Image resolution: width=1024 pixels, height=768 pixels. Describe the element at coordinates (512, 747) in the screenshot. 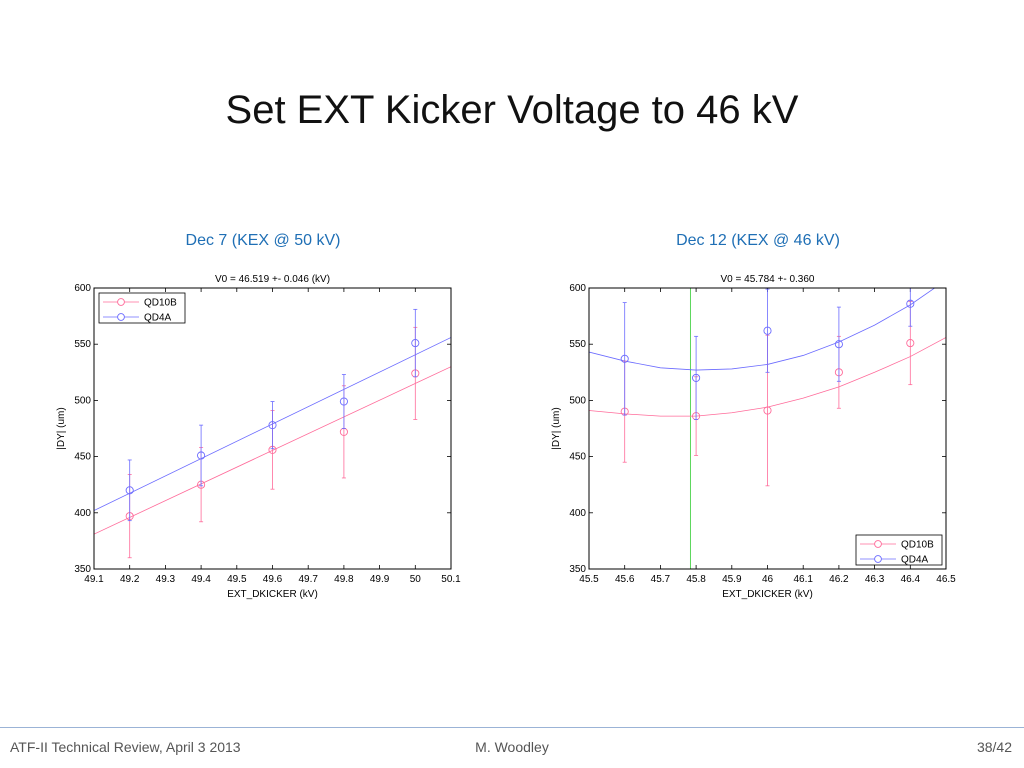

I see `footer-author: M. Woodley` at that location.